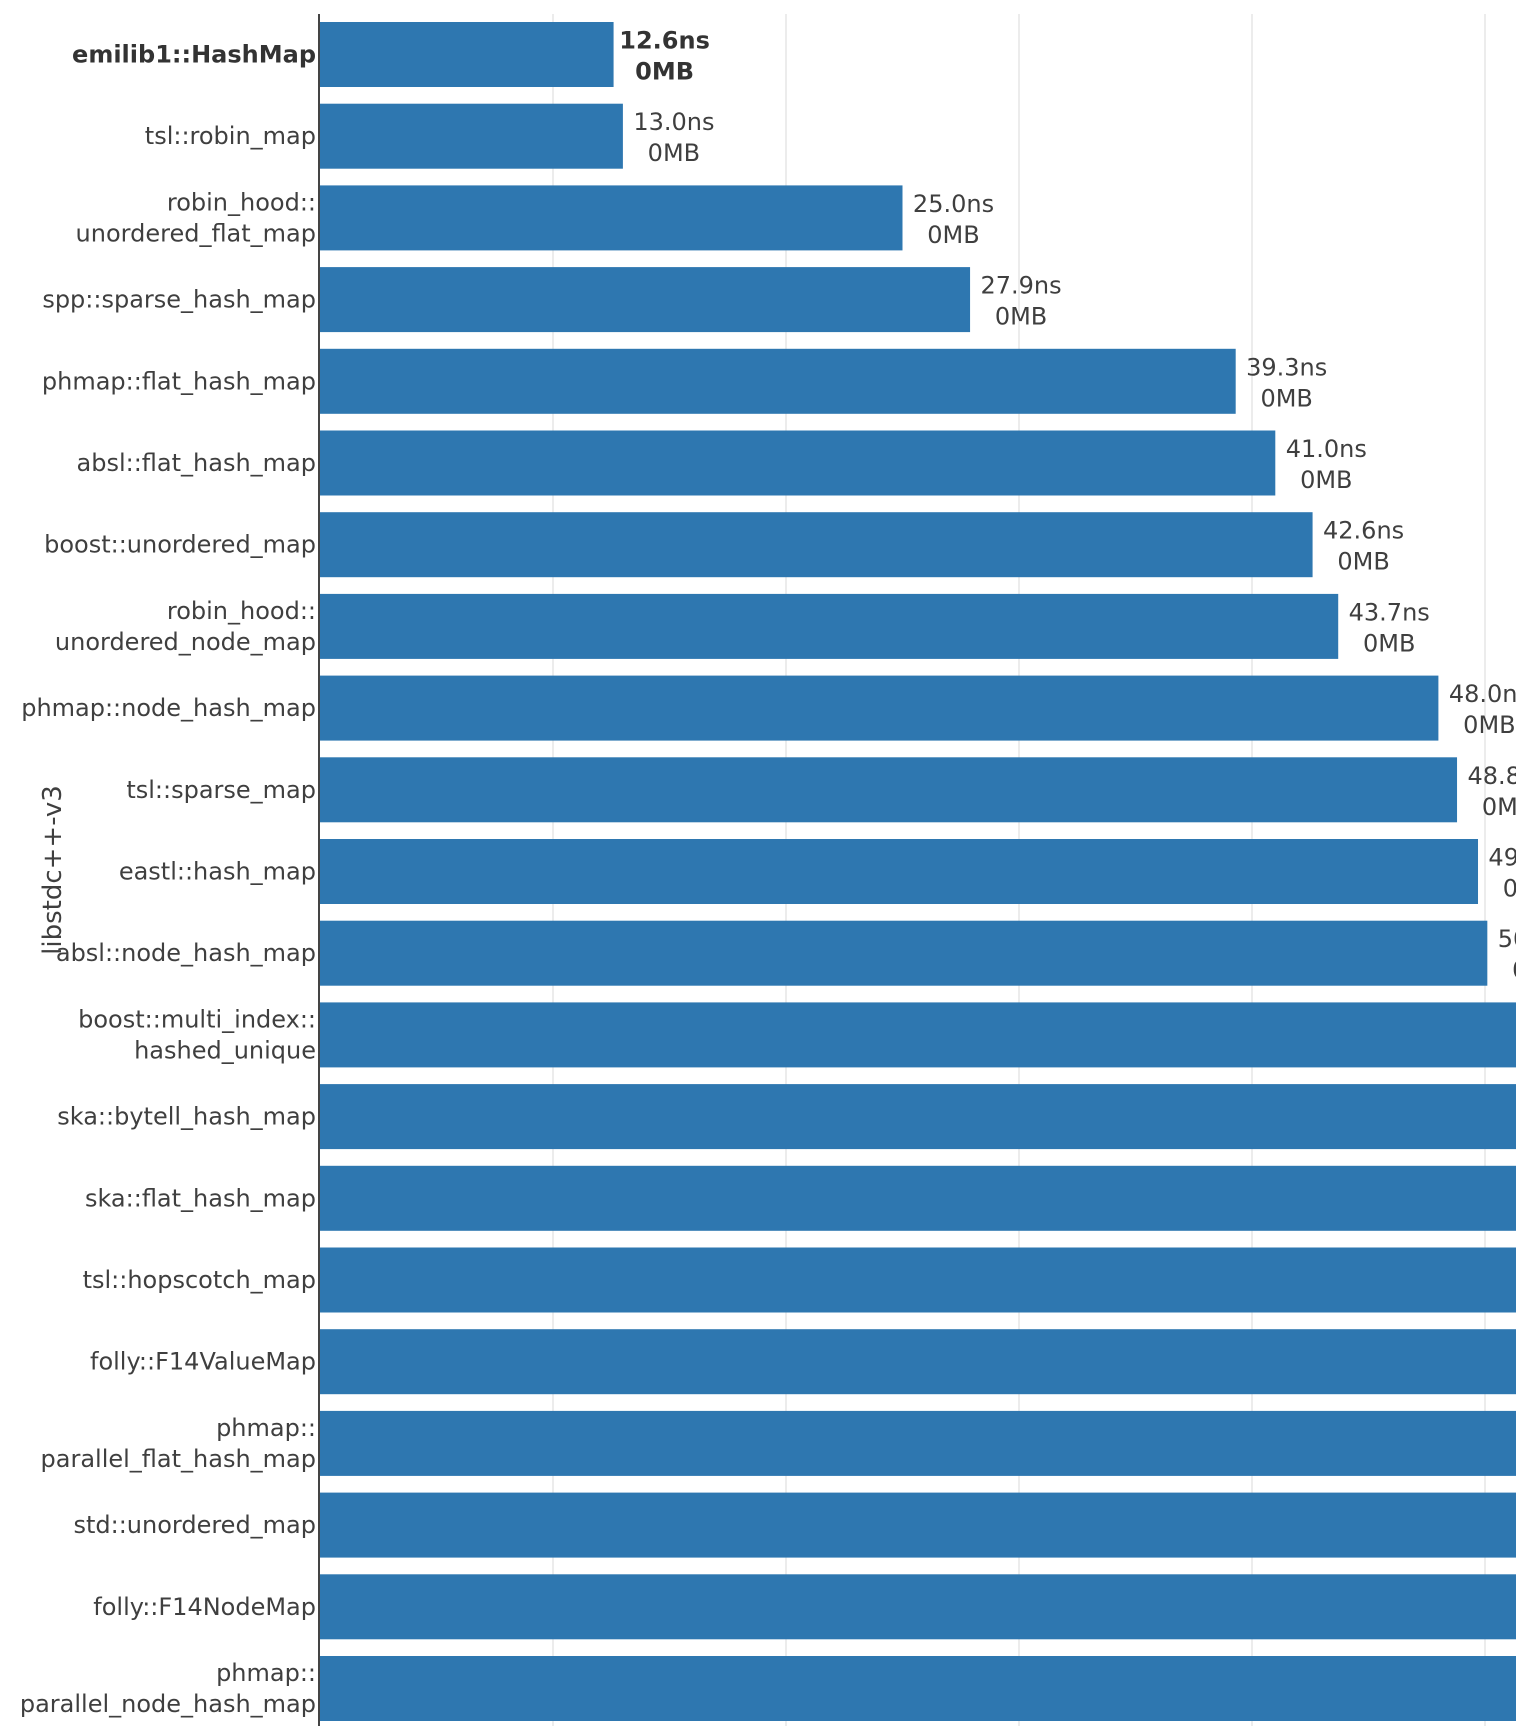  Describe the element at coordinates (168, 1704) in the screenshot. I see `category-label: parallel_node_hash_map` at that location.